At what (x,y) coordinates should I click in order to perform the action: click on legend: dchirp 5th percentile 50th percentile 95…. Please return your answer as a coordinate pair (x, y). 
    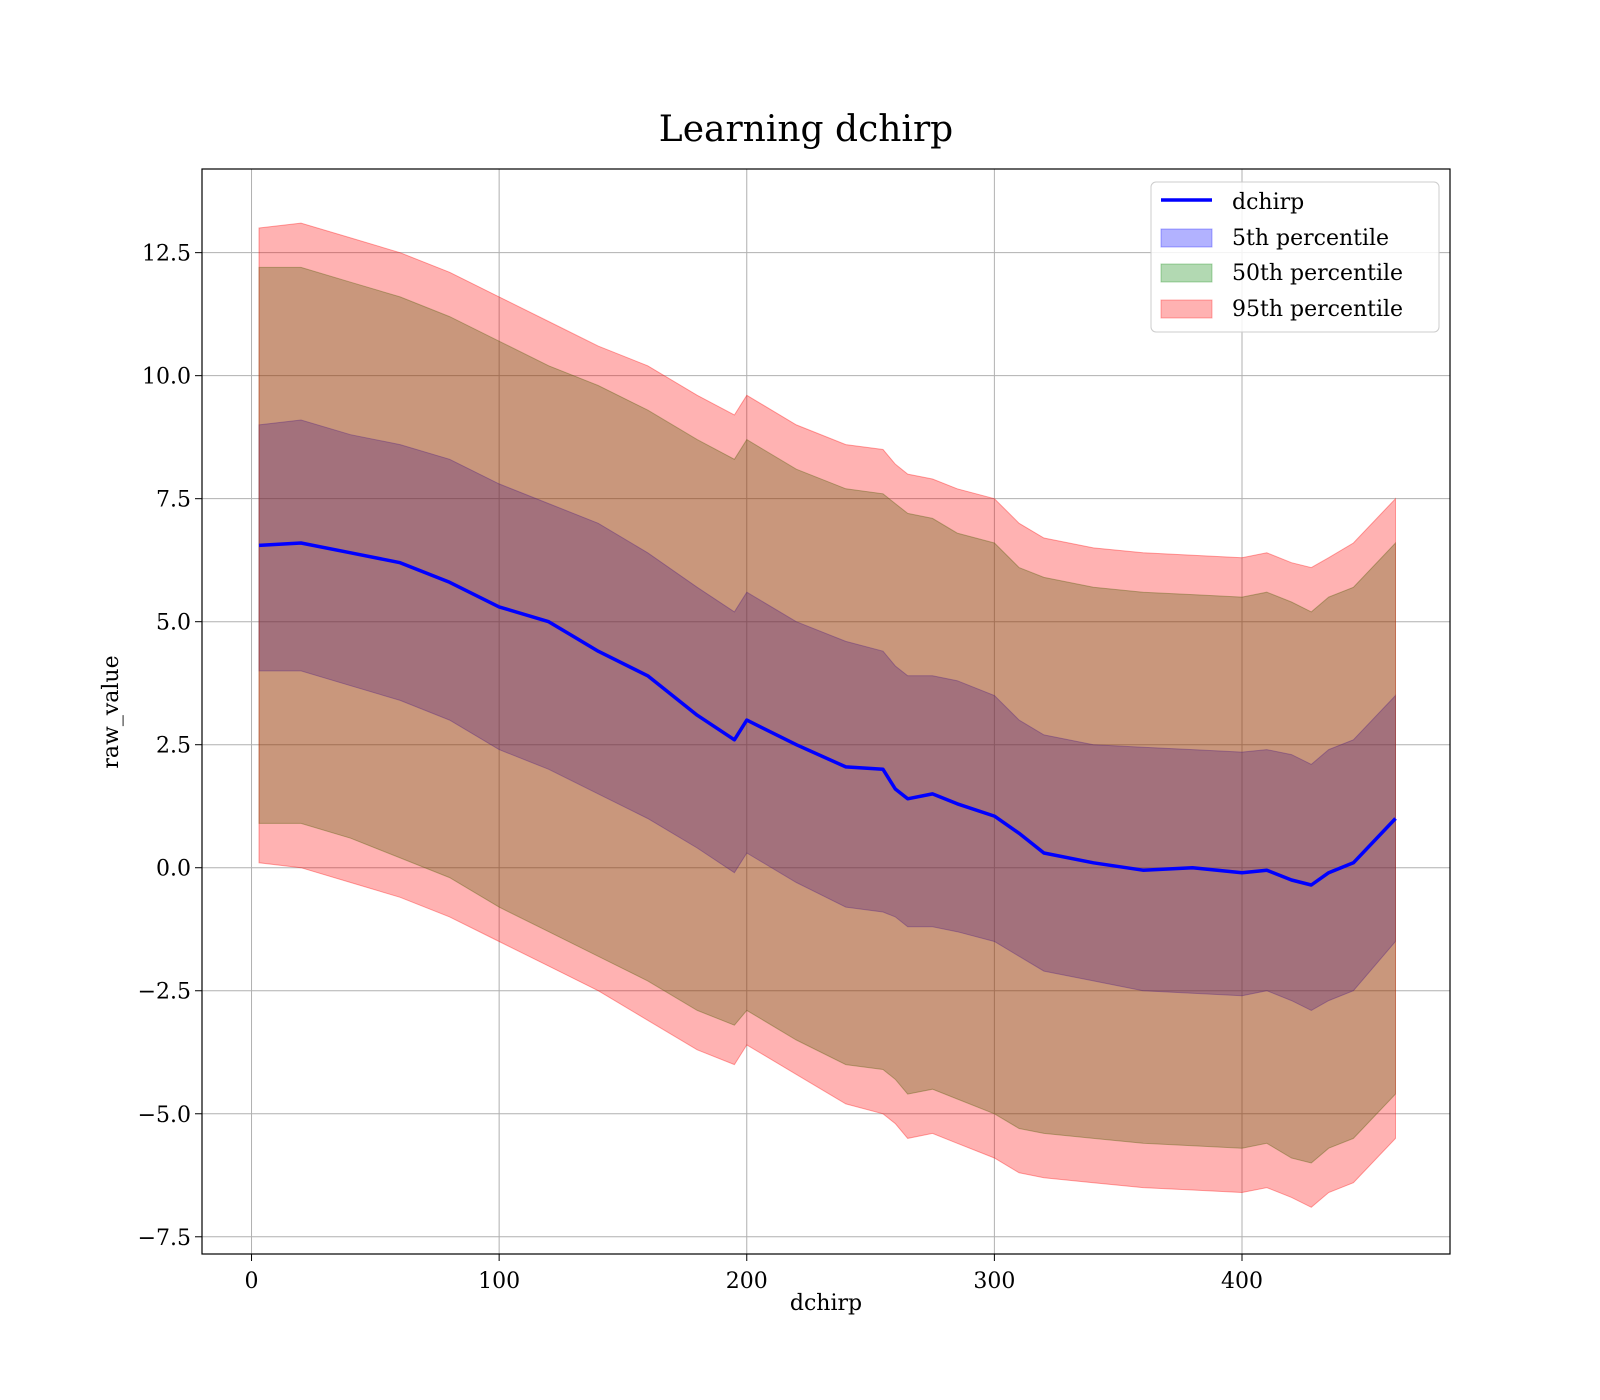
    Looking at the image, I should click on (1295, 257).